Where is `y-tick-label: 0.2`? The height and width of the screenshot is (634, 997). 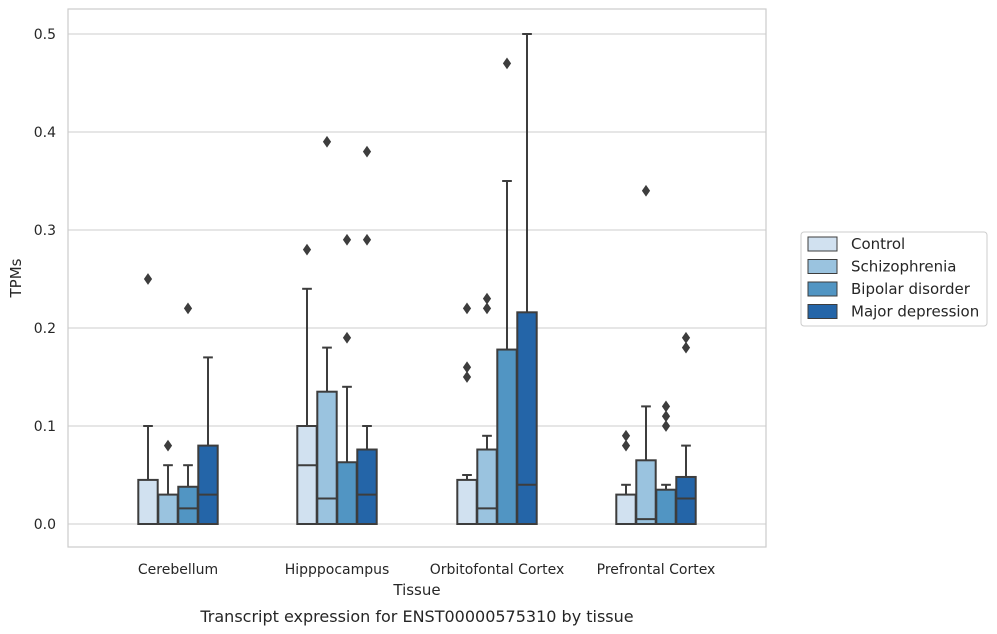 y-tick-label: 0.2 is located at coordinates (45, 329).